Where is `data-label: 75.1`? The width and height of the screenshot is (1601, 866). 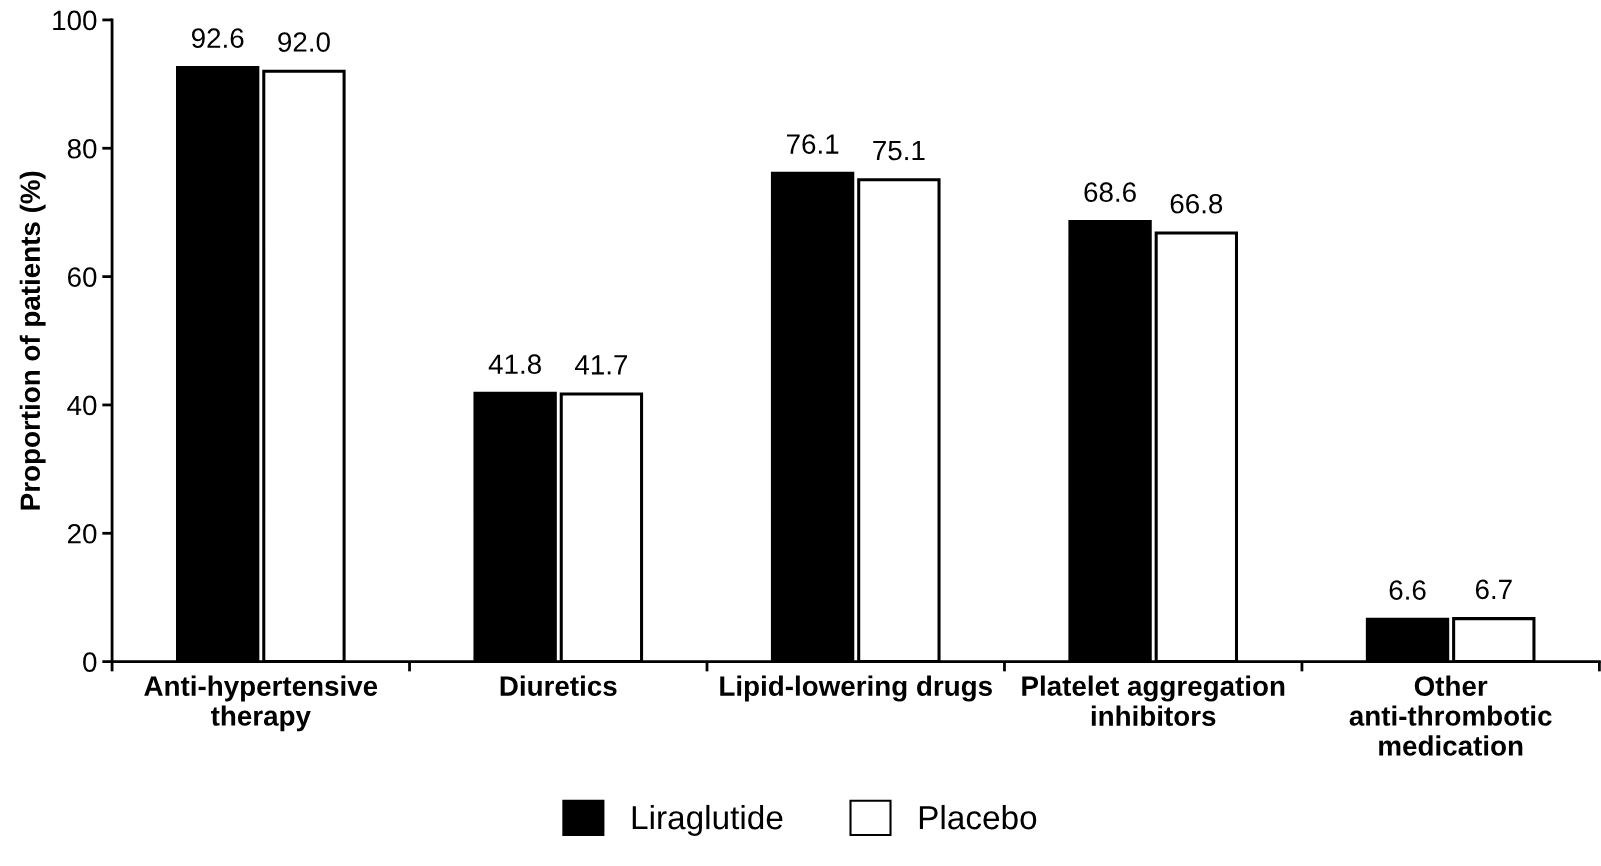
data-label: 75.1 is located at coordinates (899, 150).